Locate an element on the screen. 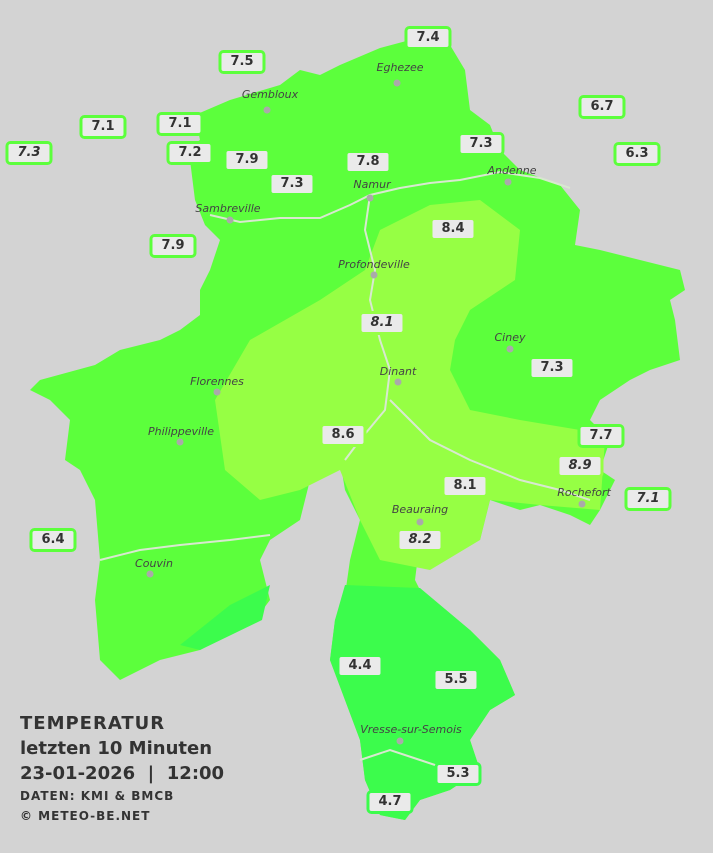 The width and height of the screenshot is (713, 853). river-lesse is located at coordinates (490, 450).